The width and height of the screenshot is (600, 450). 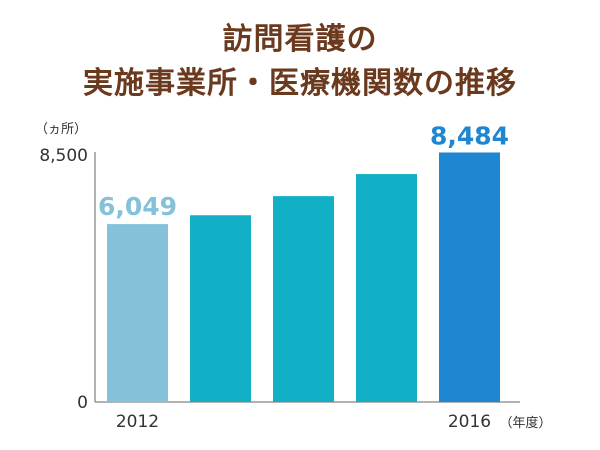 What do you see at coordinates (82, 403) in the screenshot?
I see `y-tick-label-bottom: 0` at bounding box center [82, 403].